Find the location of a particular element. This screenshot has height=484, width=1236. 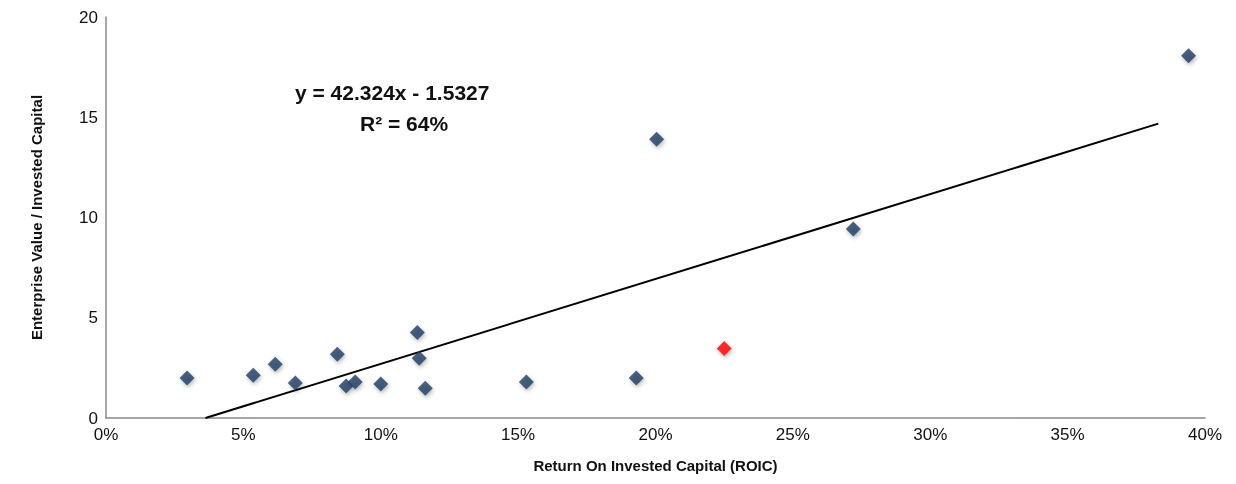

y-axis-title: Enterprise Value / Invested Capital is located at coordinates (36, 217).